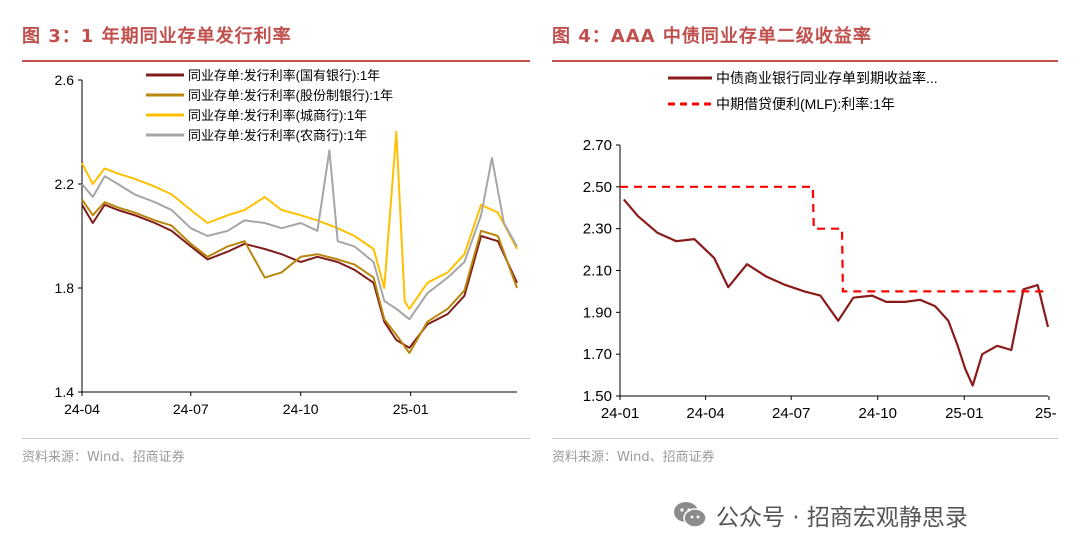 This screenshot has width=1080, height=558. I want to click on fig3-y-tick-label: 1.8, so click(65, 288).